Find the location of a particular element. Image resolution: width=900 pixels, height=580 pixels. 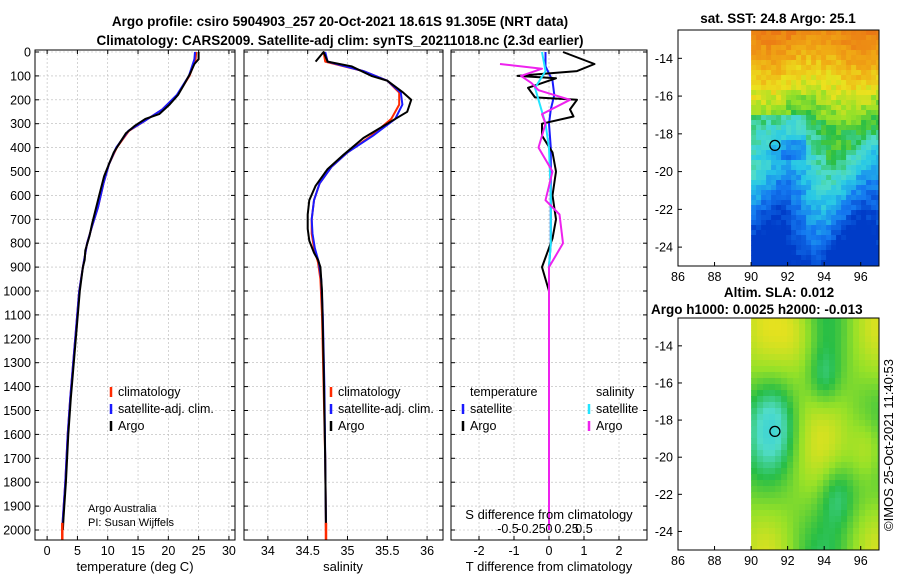

salinity-xlabel: salinity is located at coordinates (343, 566).